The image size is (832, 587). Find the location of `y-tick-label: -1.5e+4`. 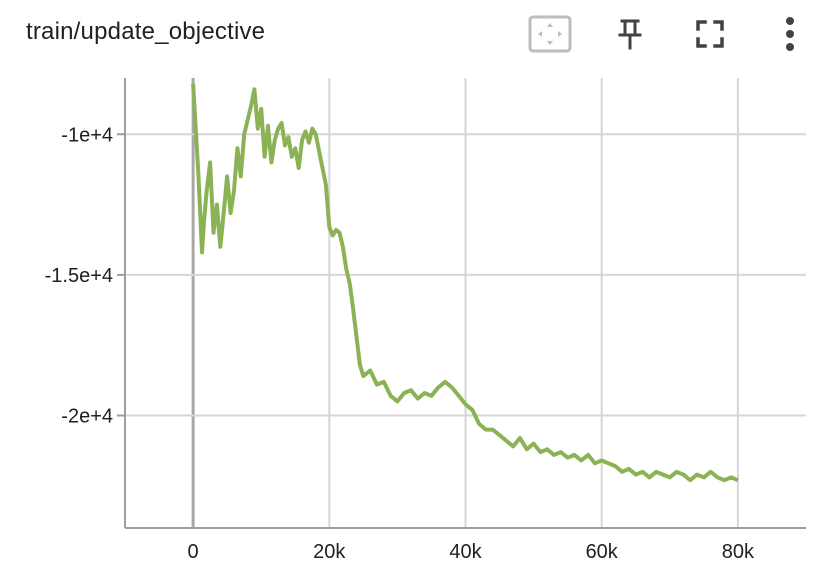

y-tick-label: -1.5e+4 is located at coordinates (79, 276).